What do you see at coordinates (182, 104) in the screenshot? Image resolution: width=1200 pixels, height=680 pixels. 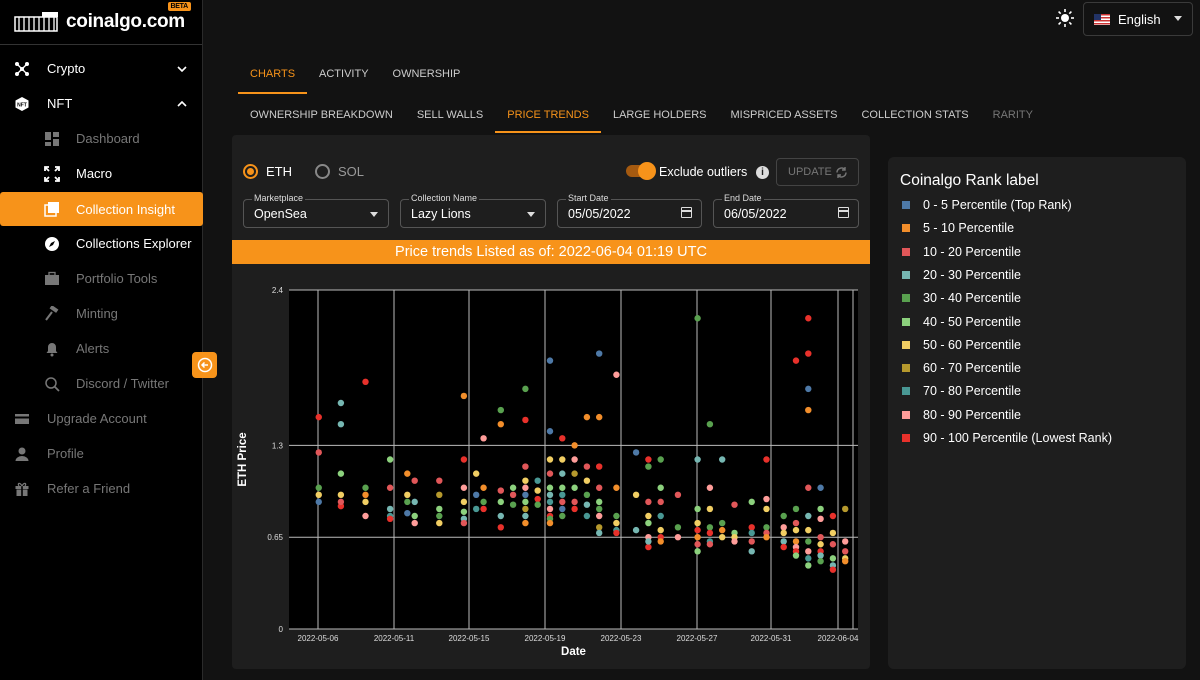 I see `chevron-up-icon` at bounding box center [182, 104].